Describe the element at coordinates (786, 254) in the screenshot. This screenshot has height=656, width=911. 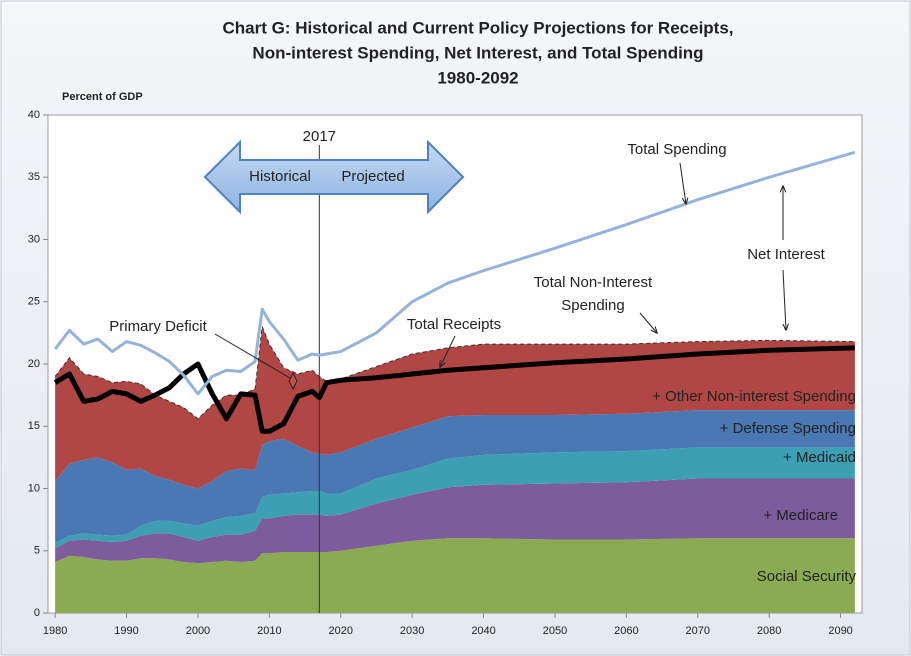
I see `net-interest-label: Net Interest` at that location.